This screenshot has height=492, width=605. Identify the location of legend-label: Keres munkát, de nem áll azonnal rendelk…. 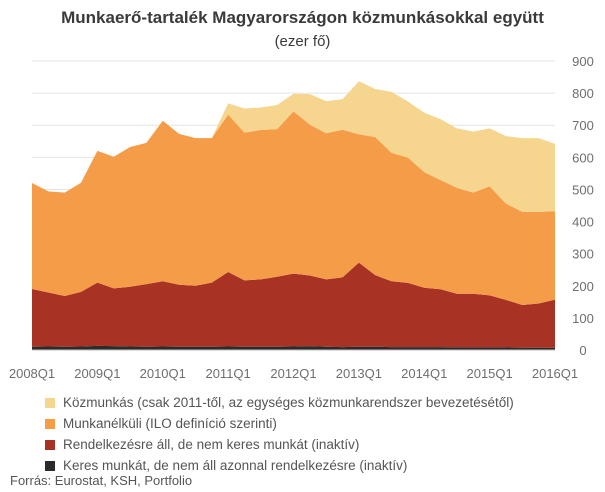
(235, 465).